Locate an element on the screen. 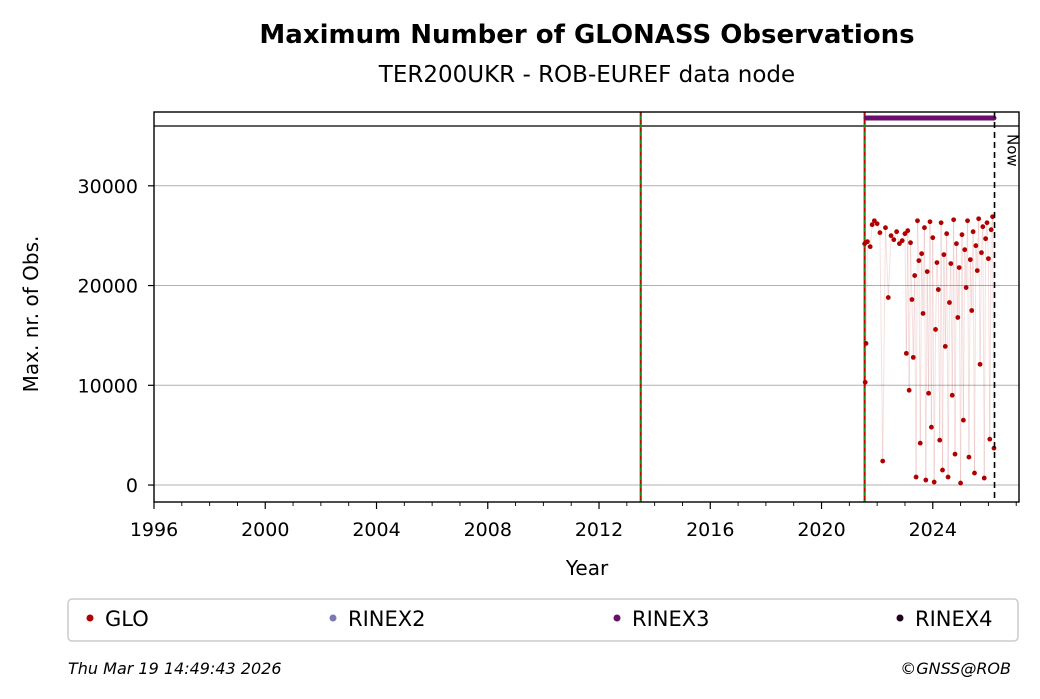 The image size is (1040, 699). x-tick-label: 2004 is located at coordinates (376, 530).